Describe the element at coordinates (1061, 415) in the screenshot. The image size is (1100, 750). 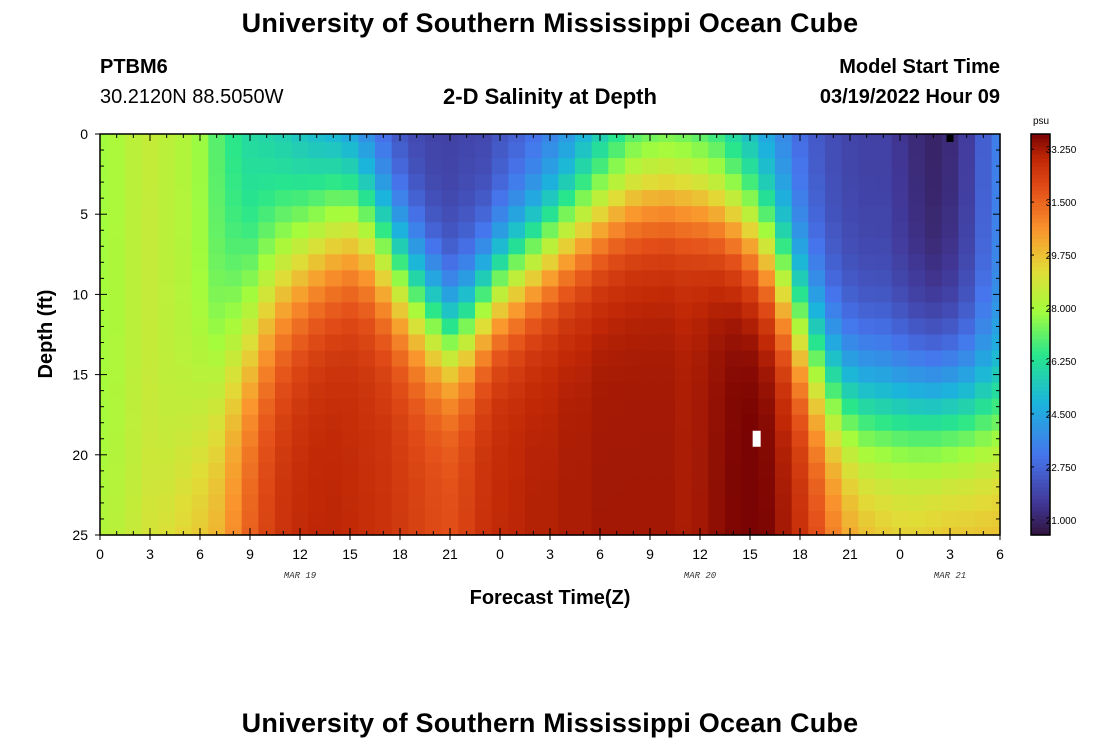
I see `colorbar-tick-label: 24.500` at that location.